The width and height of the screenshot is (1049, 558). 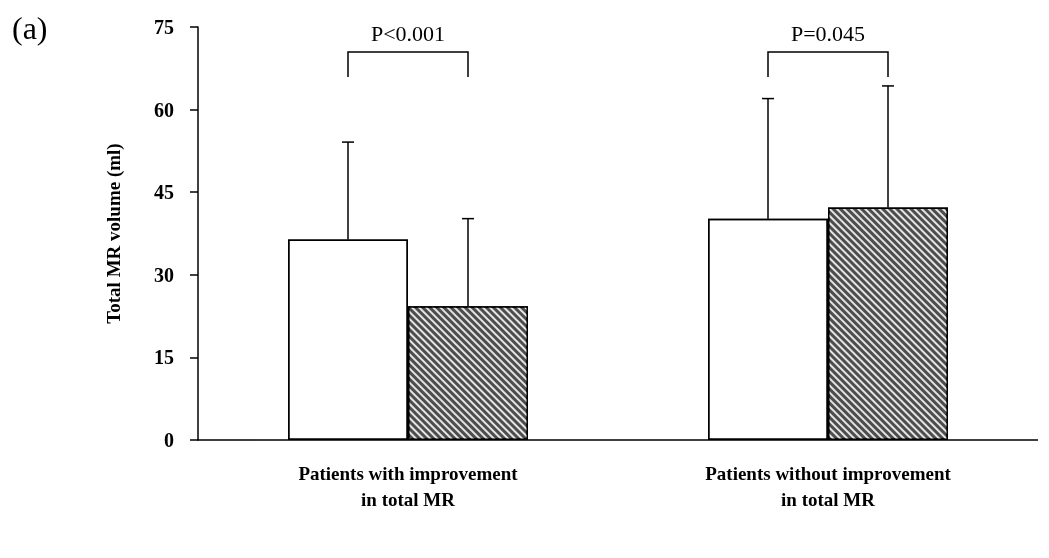 I want to click on y-tick-label: 30, so click(x=164, y=274).